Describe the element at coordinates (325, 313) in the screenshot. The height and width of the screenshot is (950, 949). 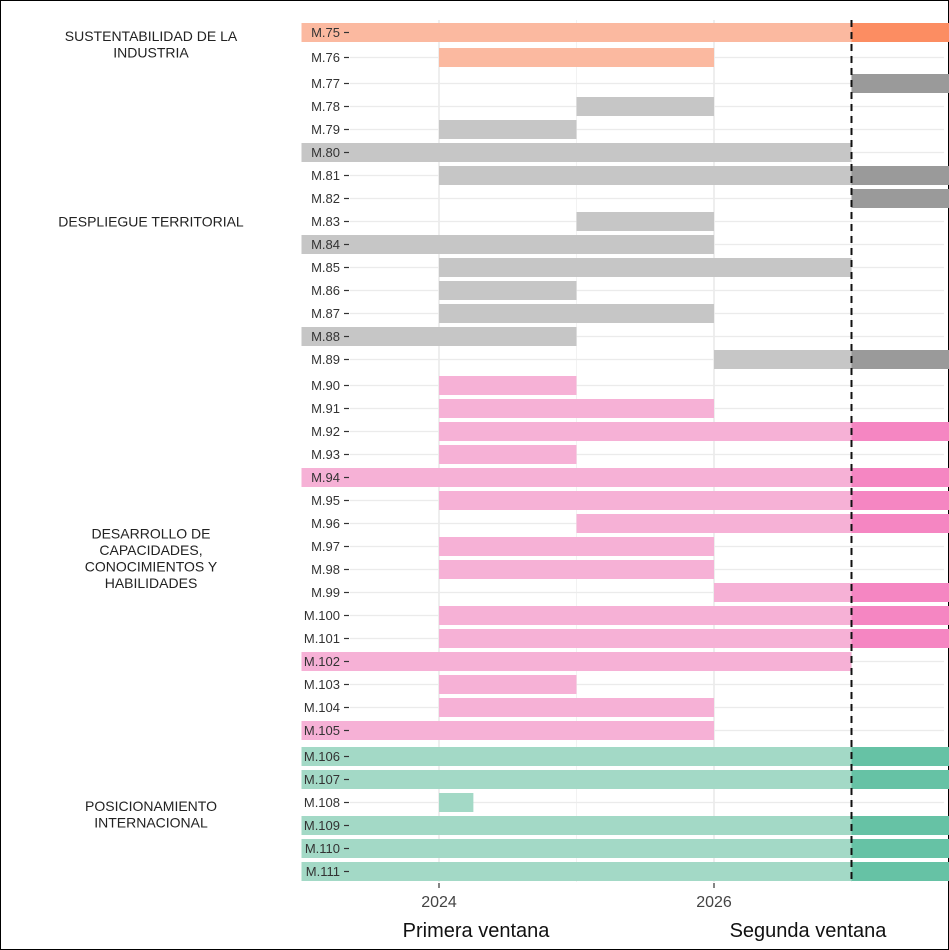
I see `y-tick-label: M.87` at that location.